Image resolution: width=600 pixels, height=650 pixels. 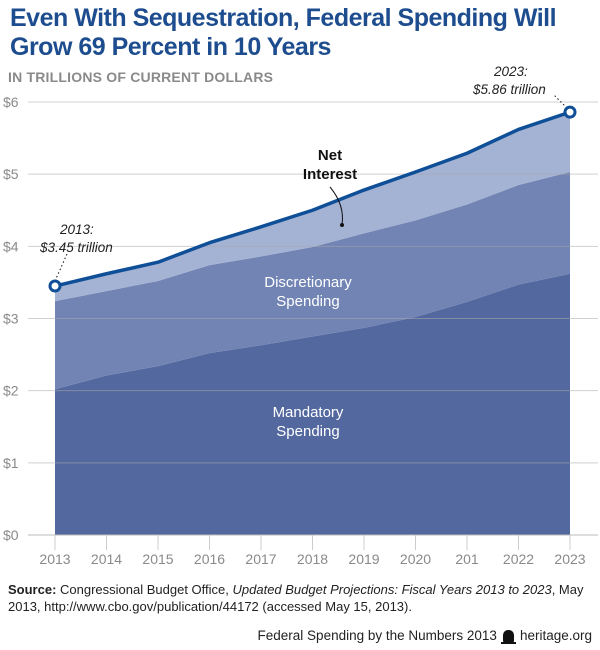 I want to click on series-label-discretionary-spending: Spending, so click(x=307, y=301).